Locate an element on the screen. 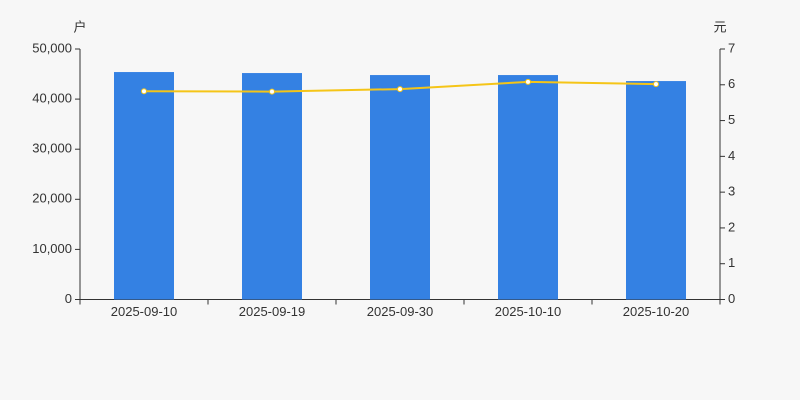 This screenshot has width=800, height=400. y2-tick-label: 6 is located at coordinates (731, 83).